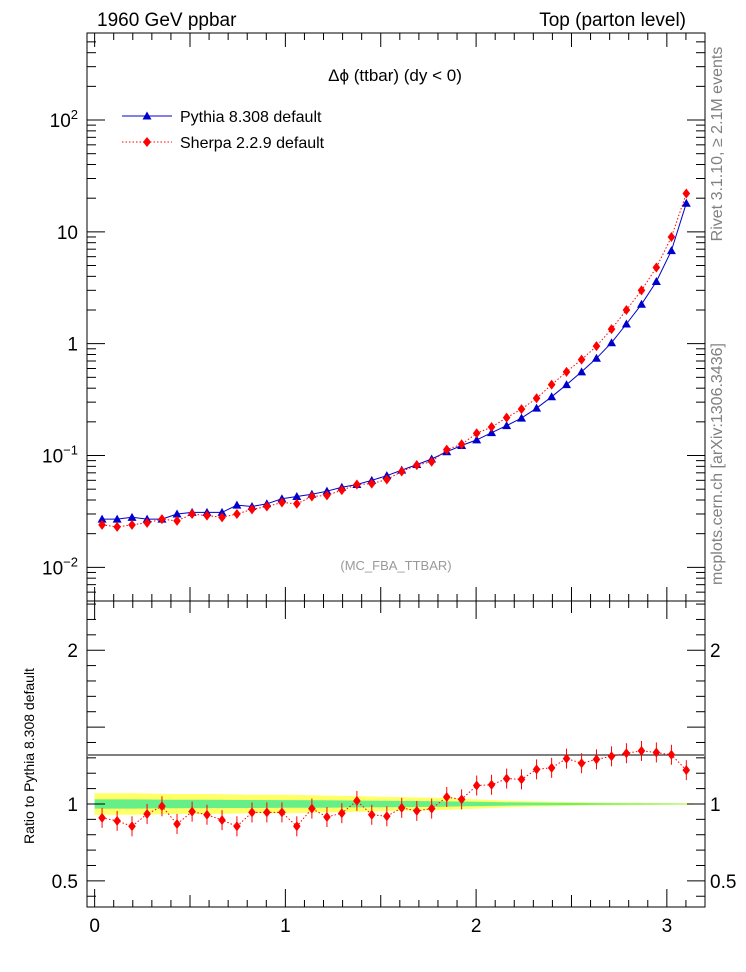 Image resolution: width=746 pixels, height=972 pixels. What do you see at coordinates (715, 651) in the screenshot?
I see `ratio-ytick-label-right: 2` at bounding box center [715, 651].